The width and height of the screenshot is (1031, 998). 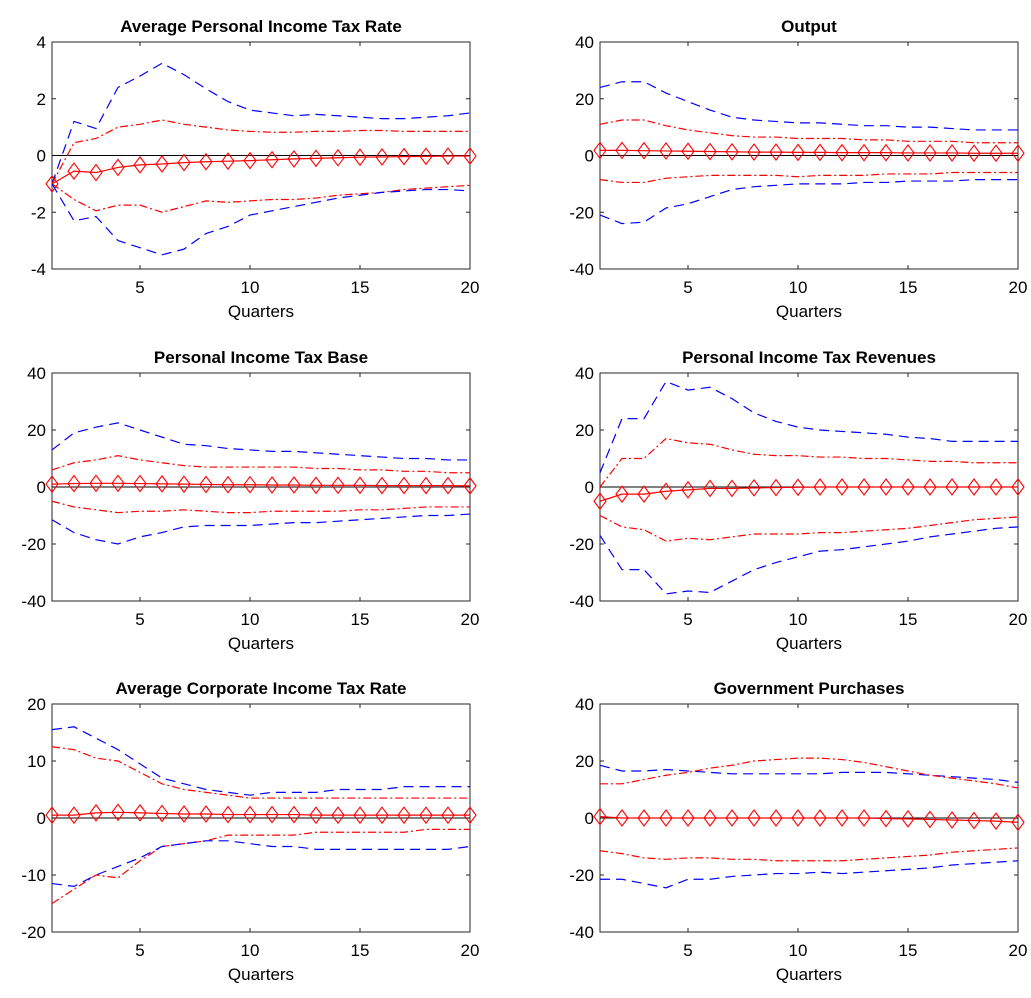 I want to click on y-tick-label: -2, so click(x=38, y=212).